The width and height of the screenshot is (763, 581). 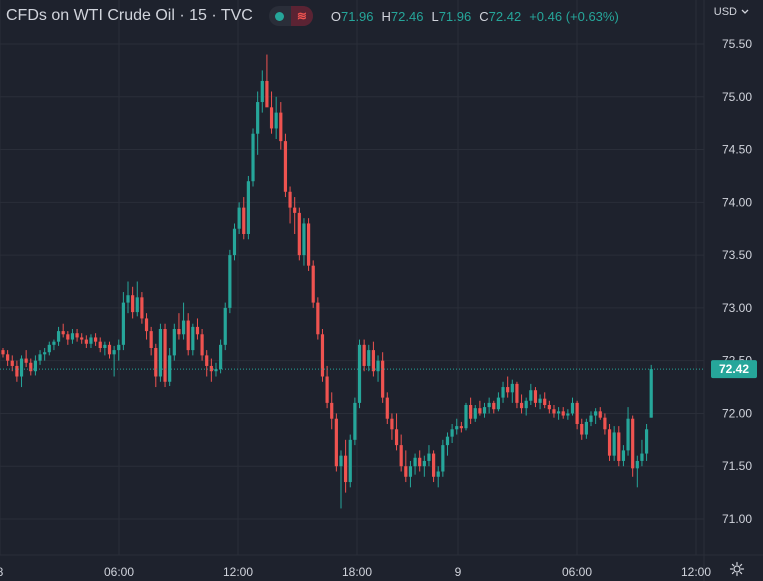 What do you see at coordinates (737, 569) in the screenshot?
I see `gear-icon` at bounding box center [737, 569].